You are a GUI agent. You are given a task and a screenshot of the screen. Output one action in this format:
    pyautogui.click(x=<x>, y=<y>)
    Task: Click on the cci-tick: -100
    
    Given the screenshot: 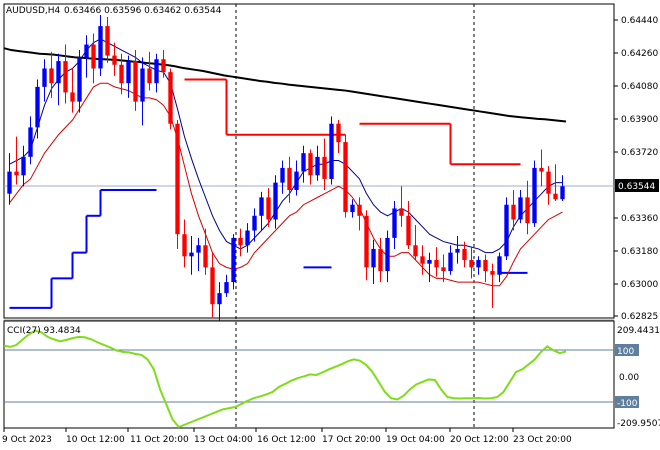 What is the action you would take?
    pyautogui.click(x=627, y=404)
    